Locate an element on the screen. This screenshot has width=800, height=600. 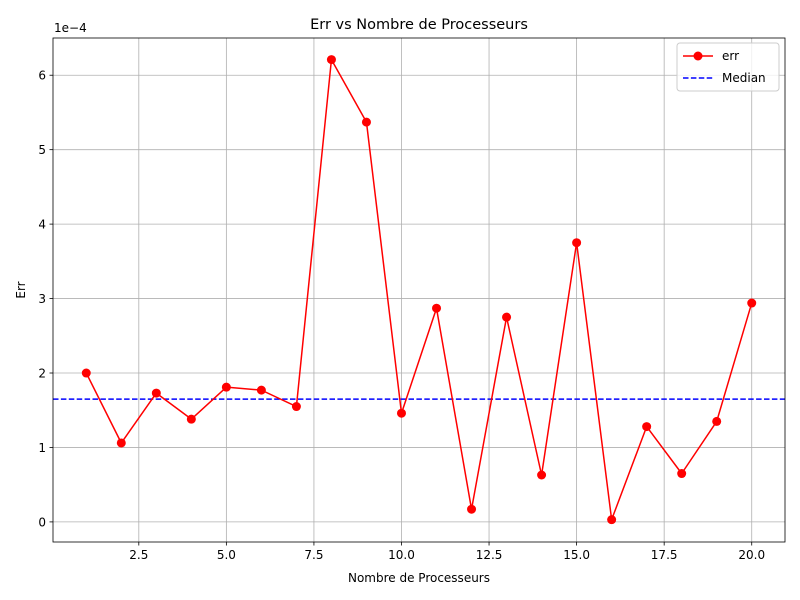
legend: err Median is located at coordinates (728, 67).